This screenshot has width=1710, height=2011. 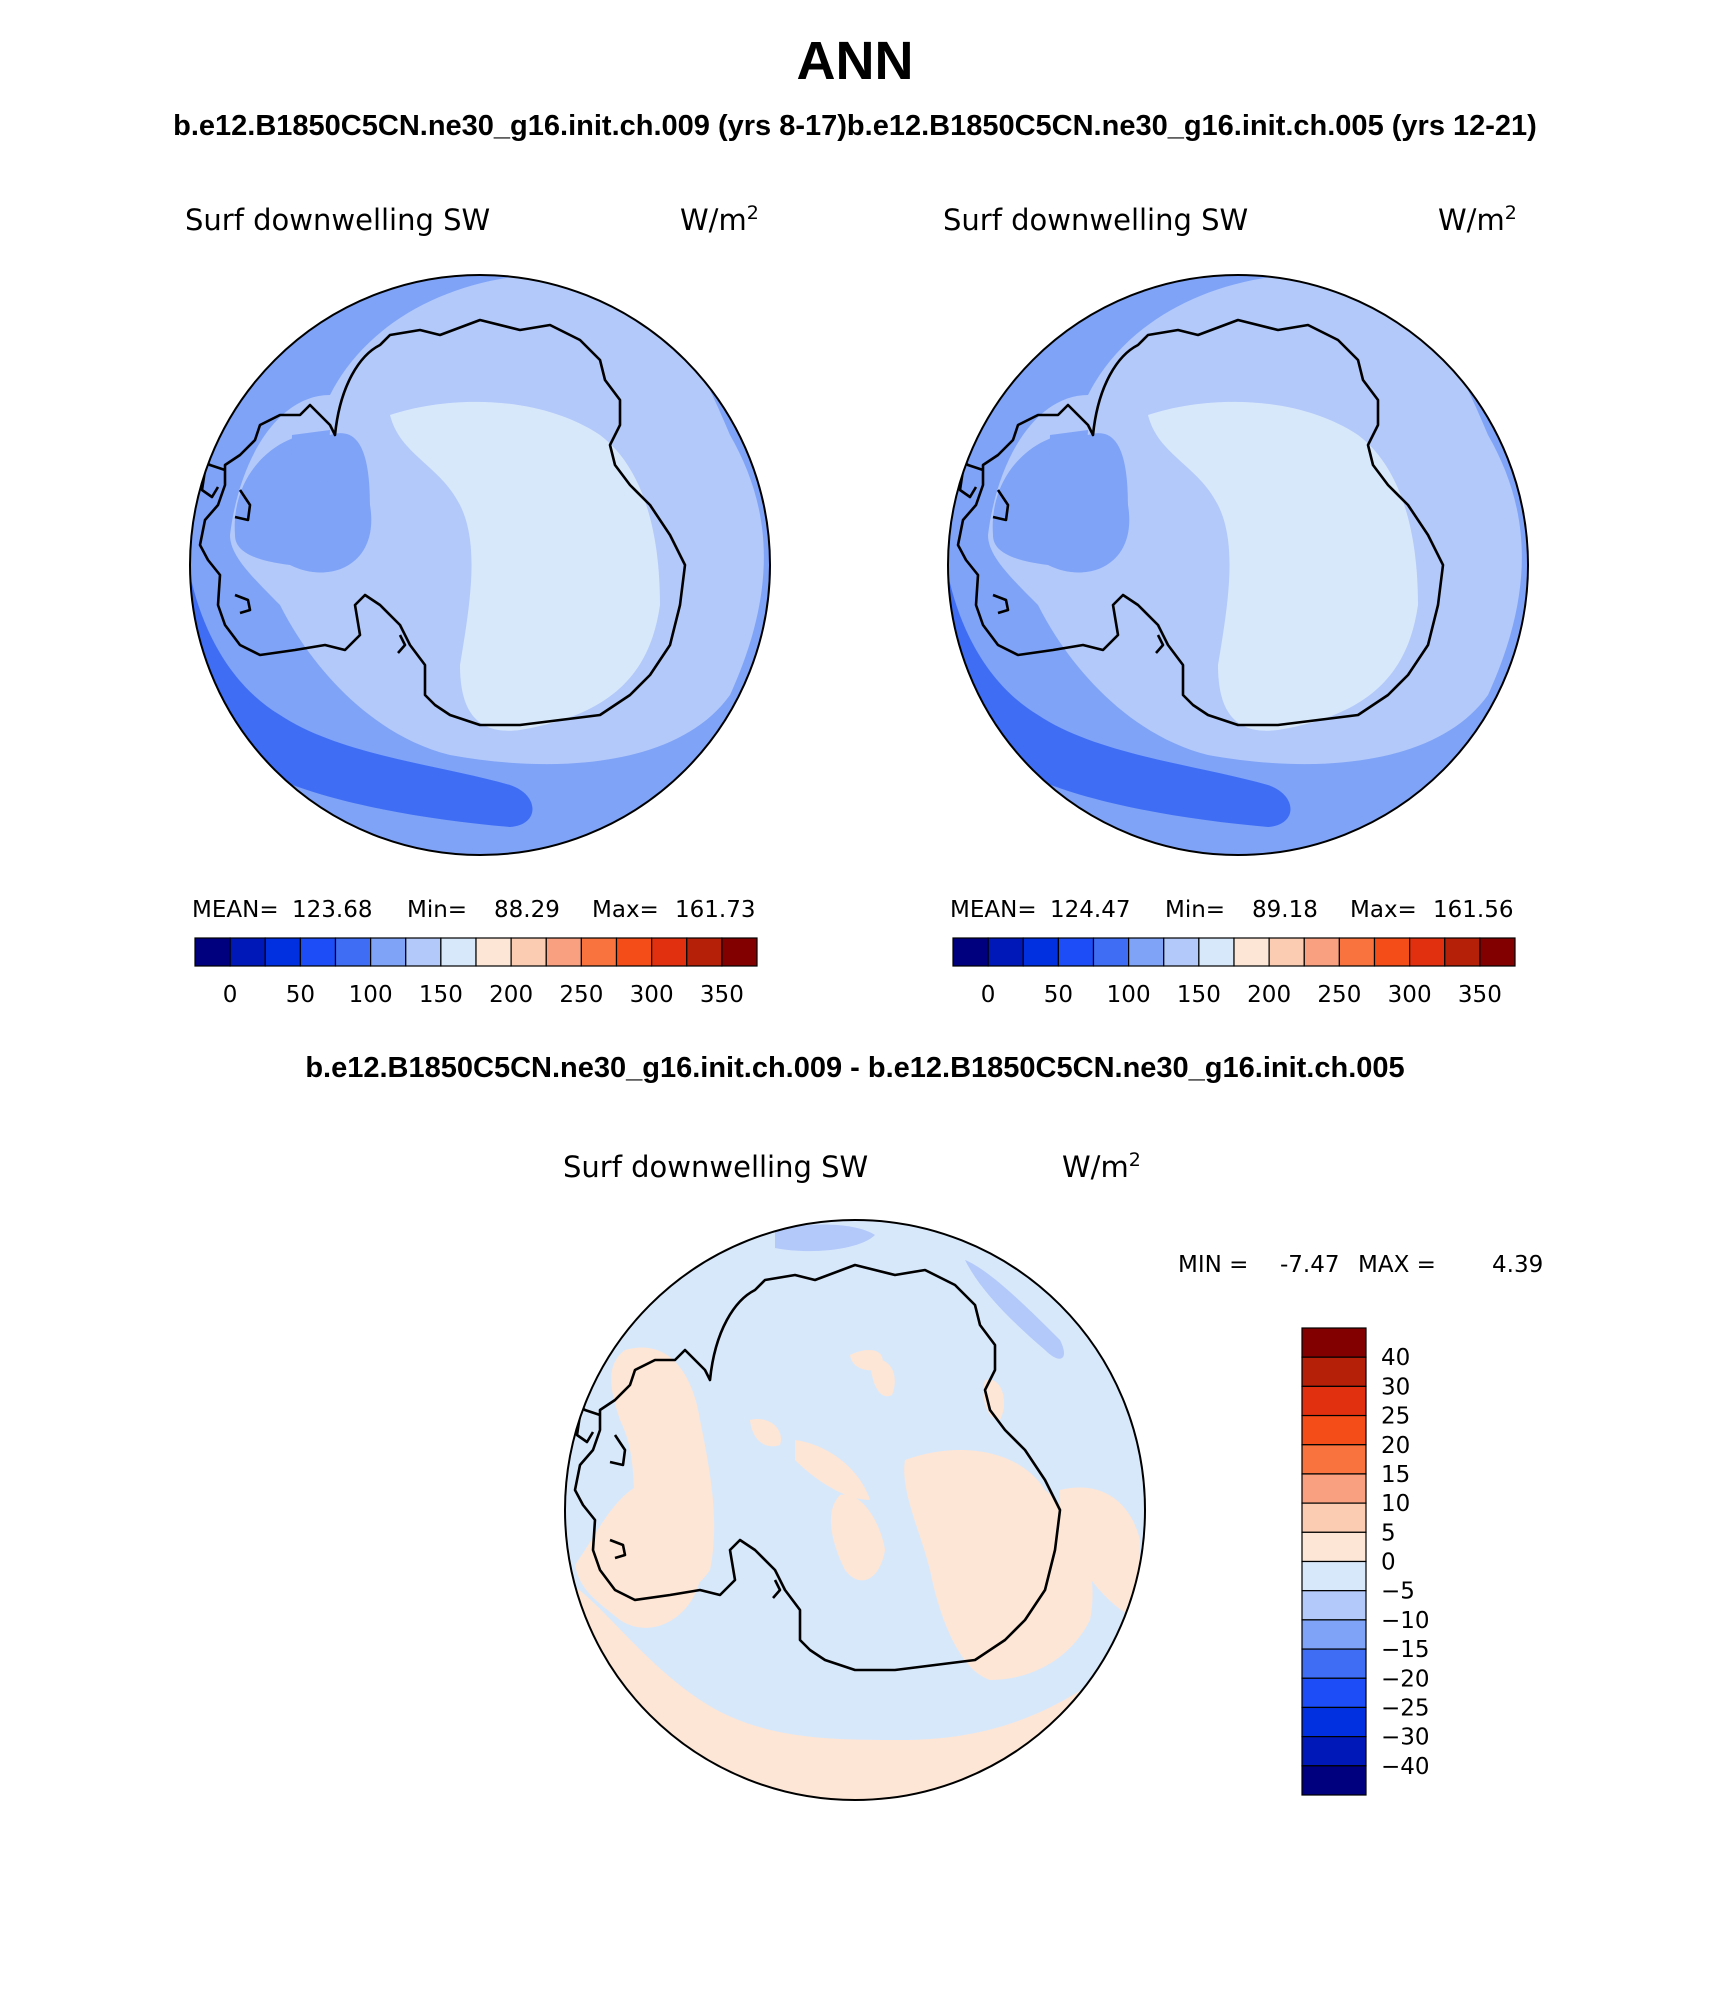 I want to click on panel-a-colorbar-label: 200, so click(x=511, y=995).